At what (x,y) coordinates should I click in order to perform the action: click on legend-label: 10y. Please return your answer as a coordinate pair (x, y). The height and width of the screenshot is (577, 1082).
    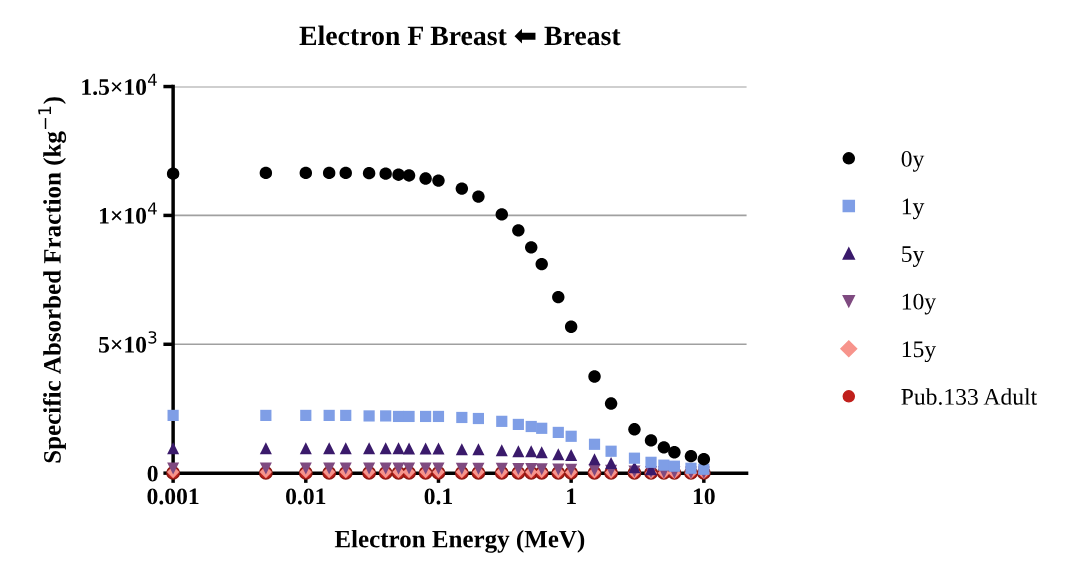
    Looking at the image, I should click on (919, 304).